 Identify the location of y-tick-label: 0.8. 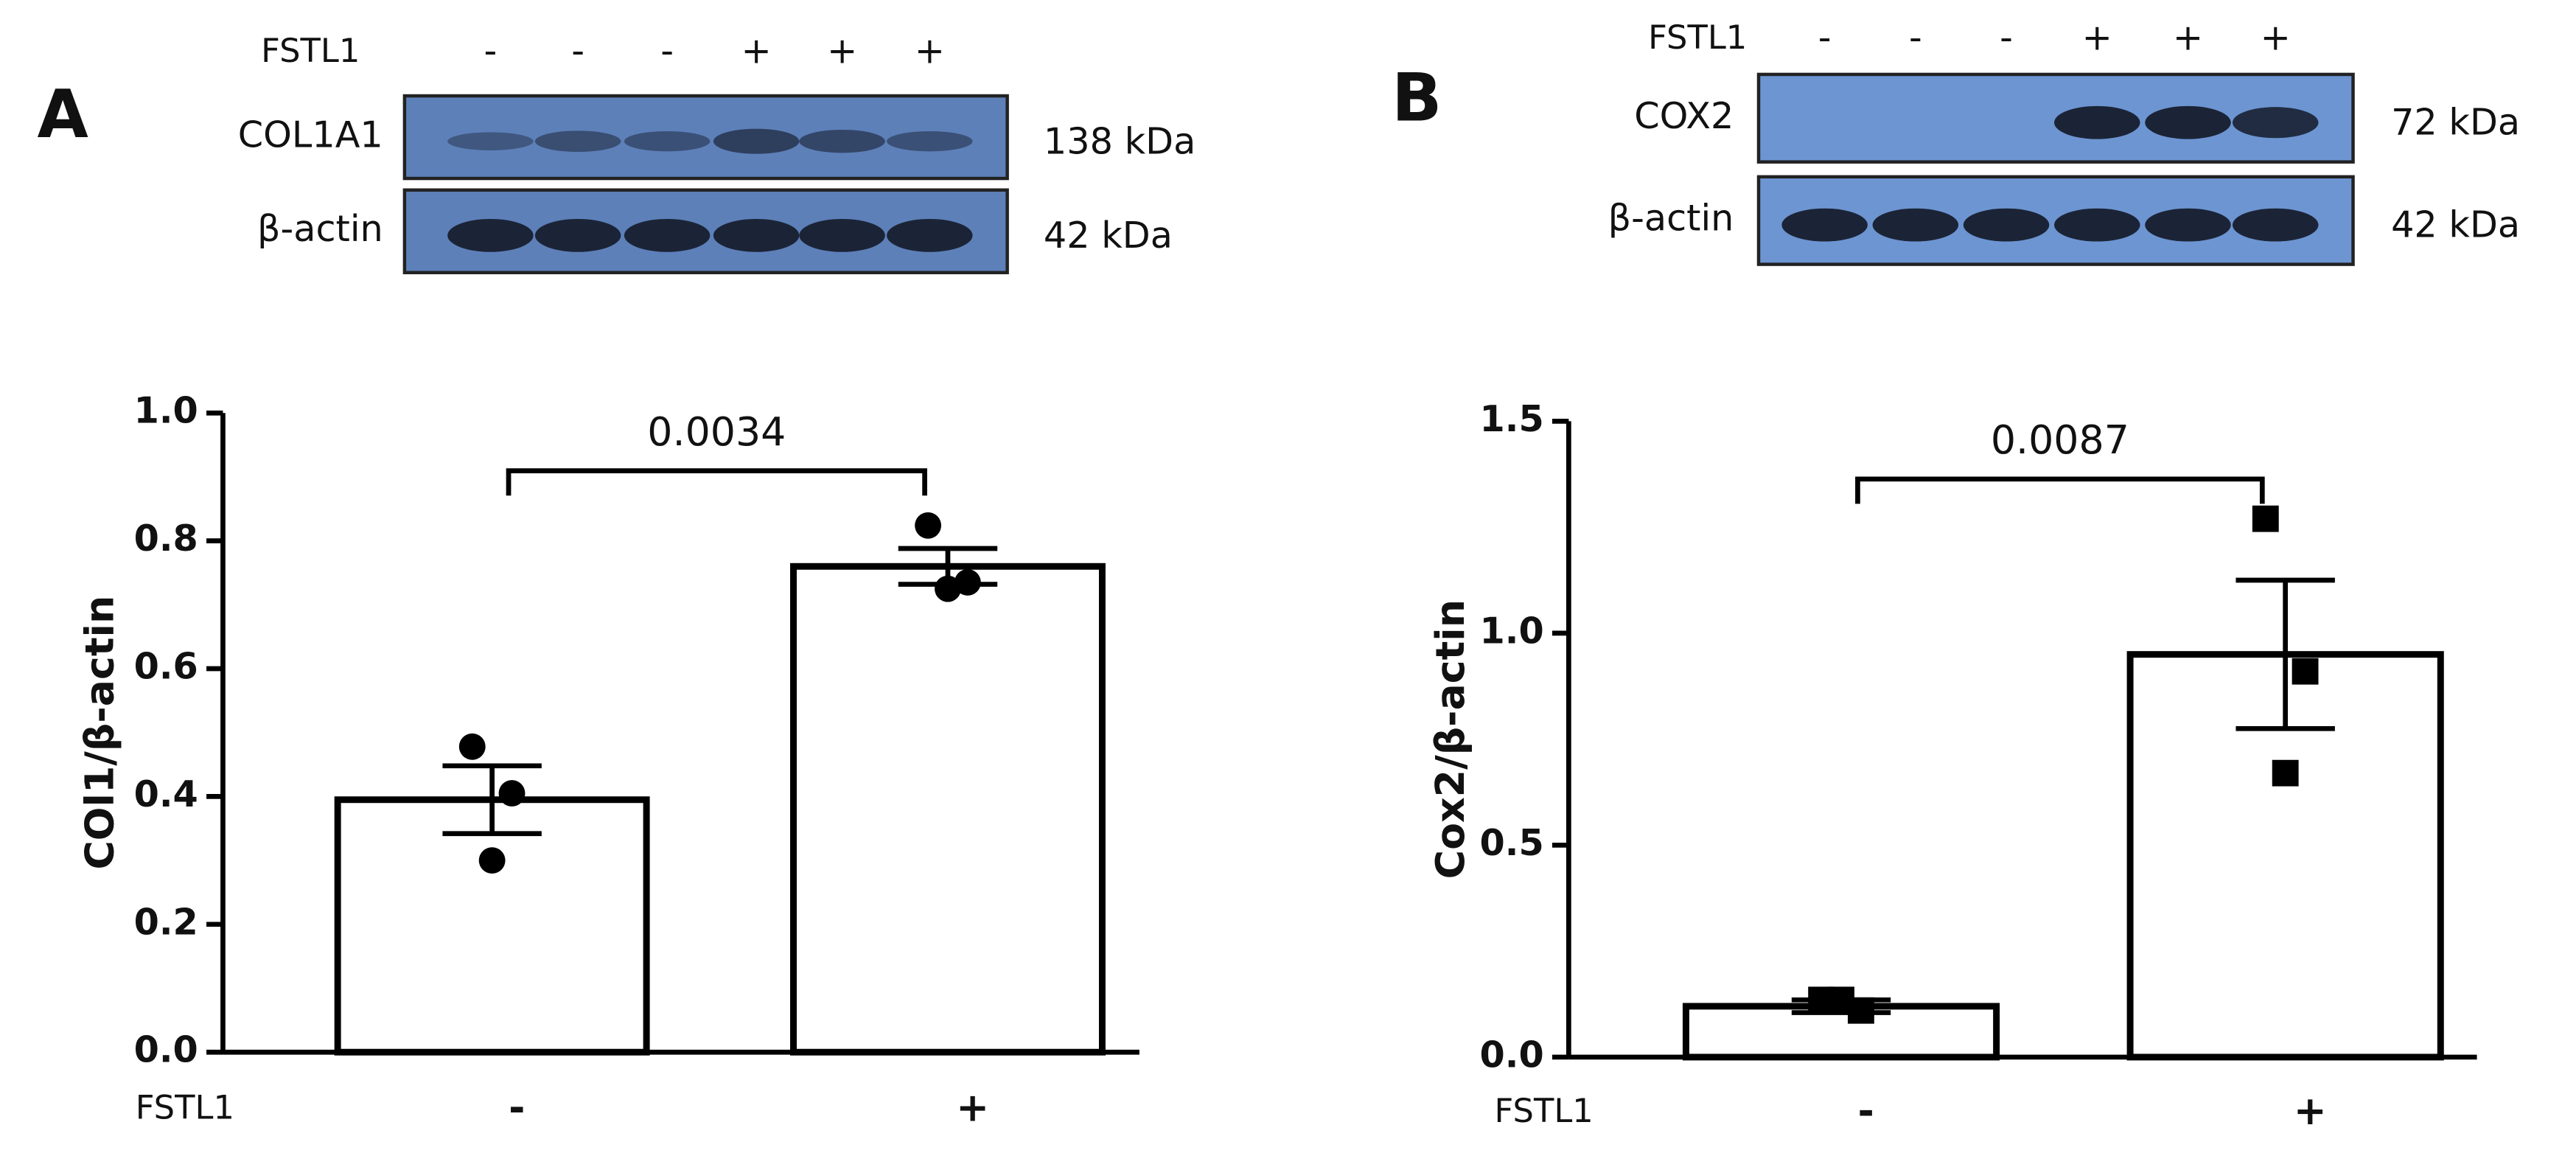
(166, 538).